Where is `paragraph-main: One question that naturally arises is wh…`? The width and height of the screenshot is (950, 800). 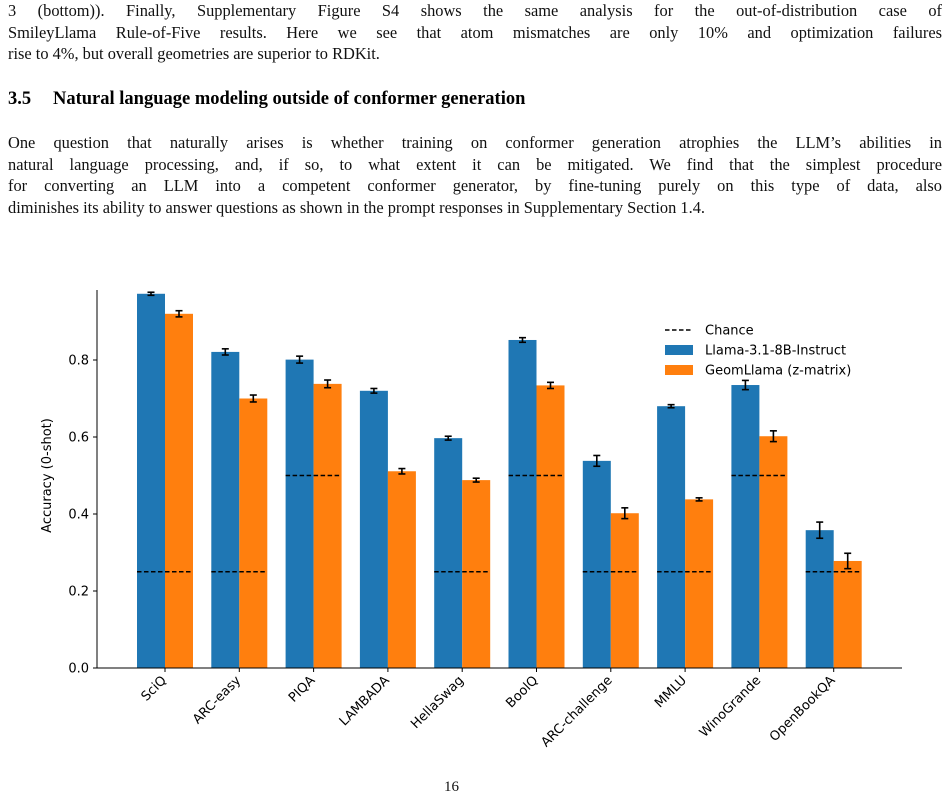
paragraph-main: One question that naturally arises is wh… is located at coordinates (475, 175).